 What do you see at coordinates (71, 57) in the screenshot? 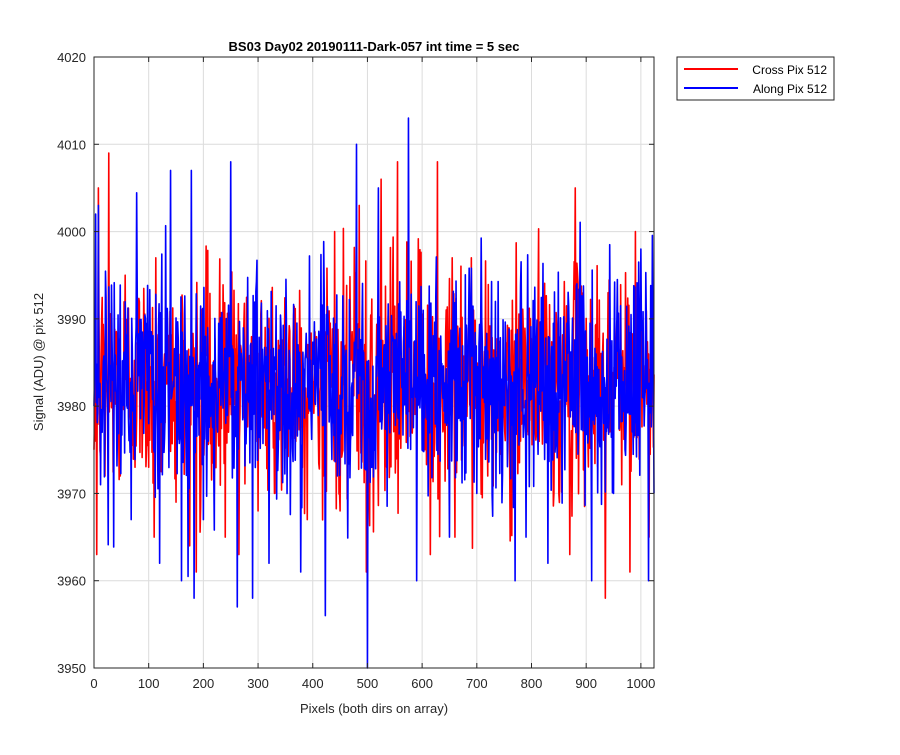
I see `y-tick-label: 4020` at bounding box center [71, 57].